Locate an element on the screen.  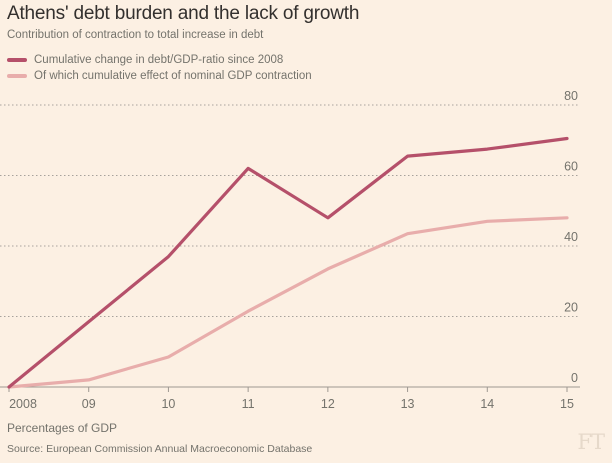
y-tick-label: 40 is located at coordinates (571, 237).